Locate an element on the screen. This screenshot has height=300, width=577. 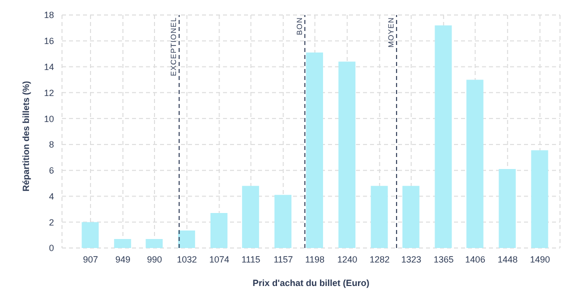
x-tick-label: 1157 is located at coordinates (283, 259).